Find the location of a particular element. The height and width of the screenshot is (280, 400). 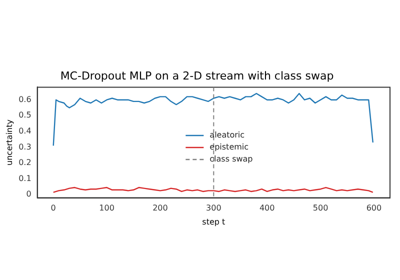

legend-label: aleatoric is located at coordinates (227, 135).